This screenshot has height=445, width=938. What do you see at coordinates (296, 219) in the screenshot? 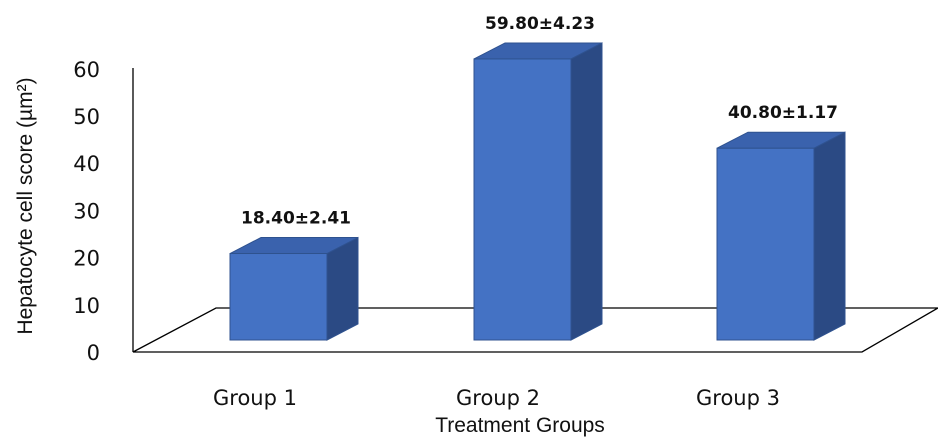
I see `data-label: 18.40±2.41` at bounding box center [296, 219].